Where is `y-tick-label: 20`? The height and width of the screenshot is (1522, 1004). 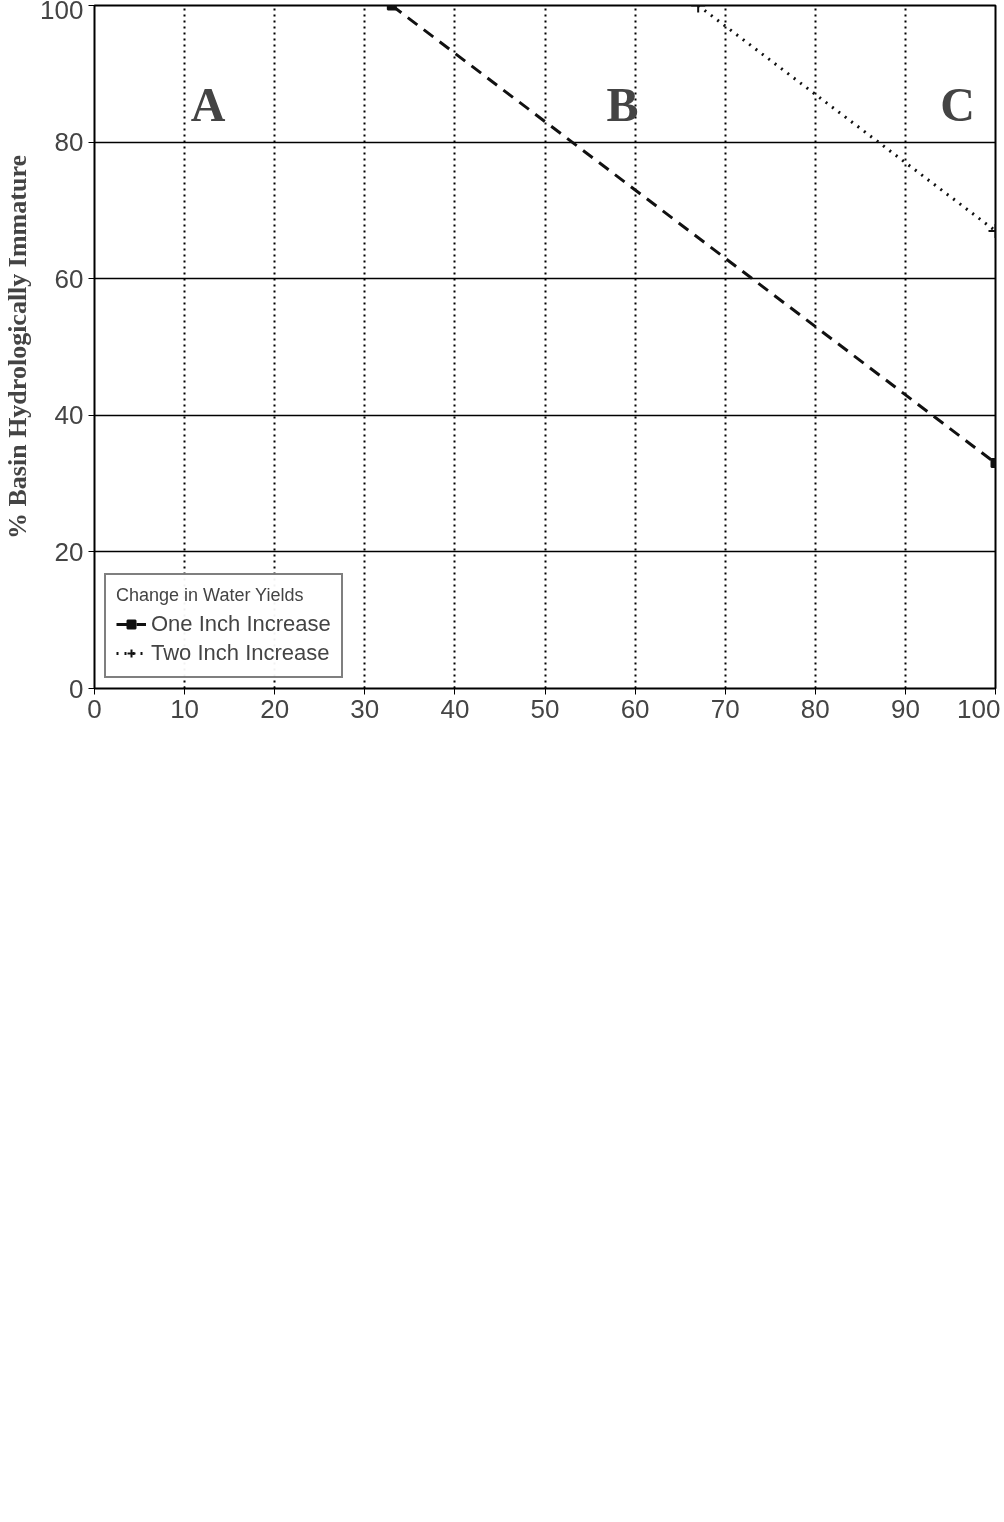 y-tick-label: 20 is located at coordinates (69, 551).